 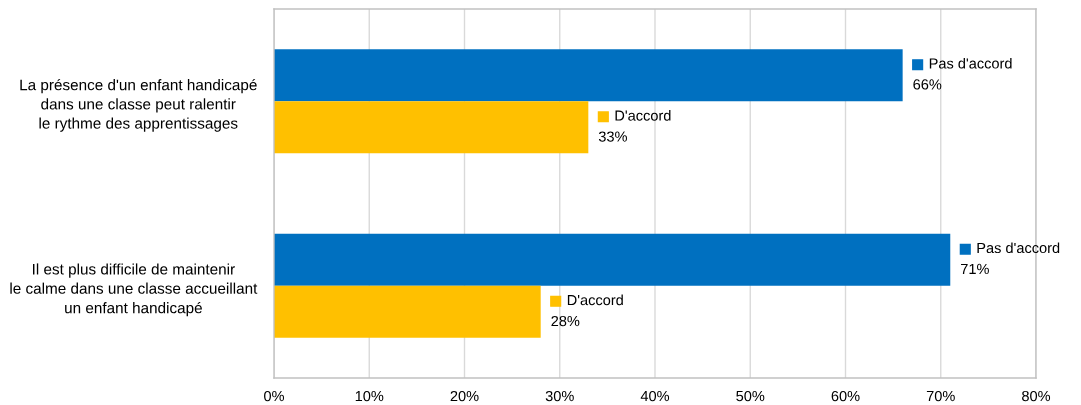 What do you see at coordinates (559, 396) in the screenshot?
I see `x-tick-label: 30%` at bounding box center [559, 396].